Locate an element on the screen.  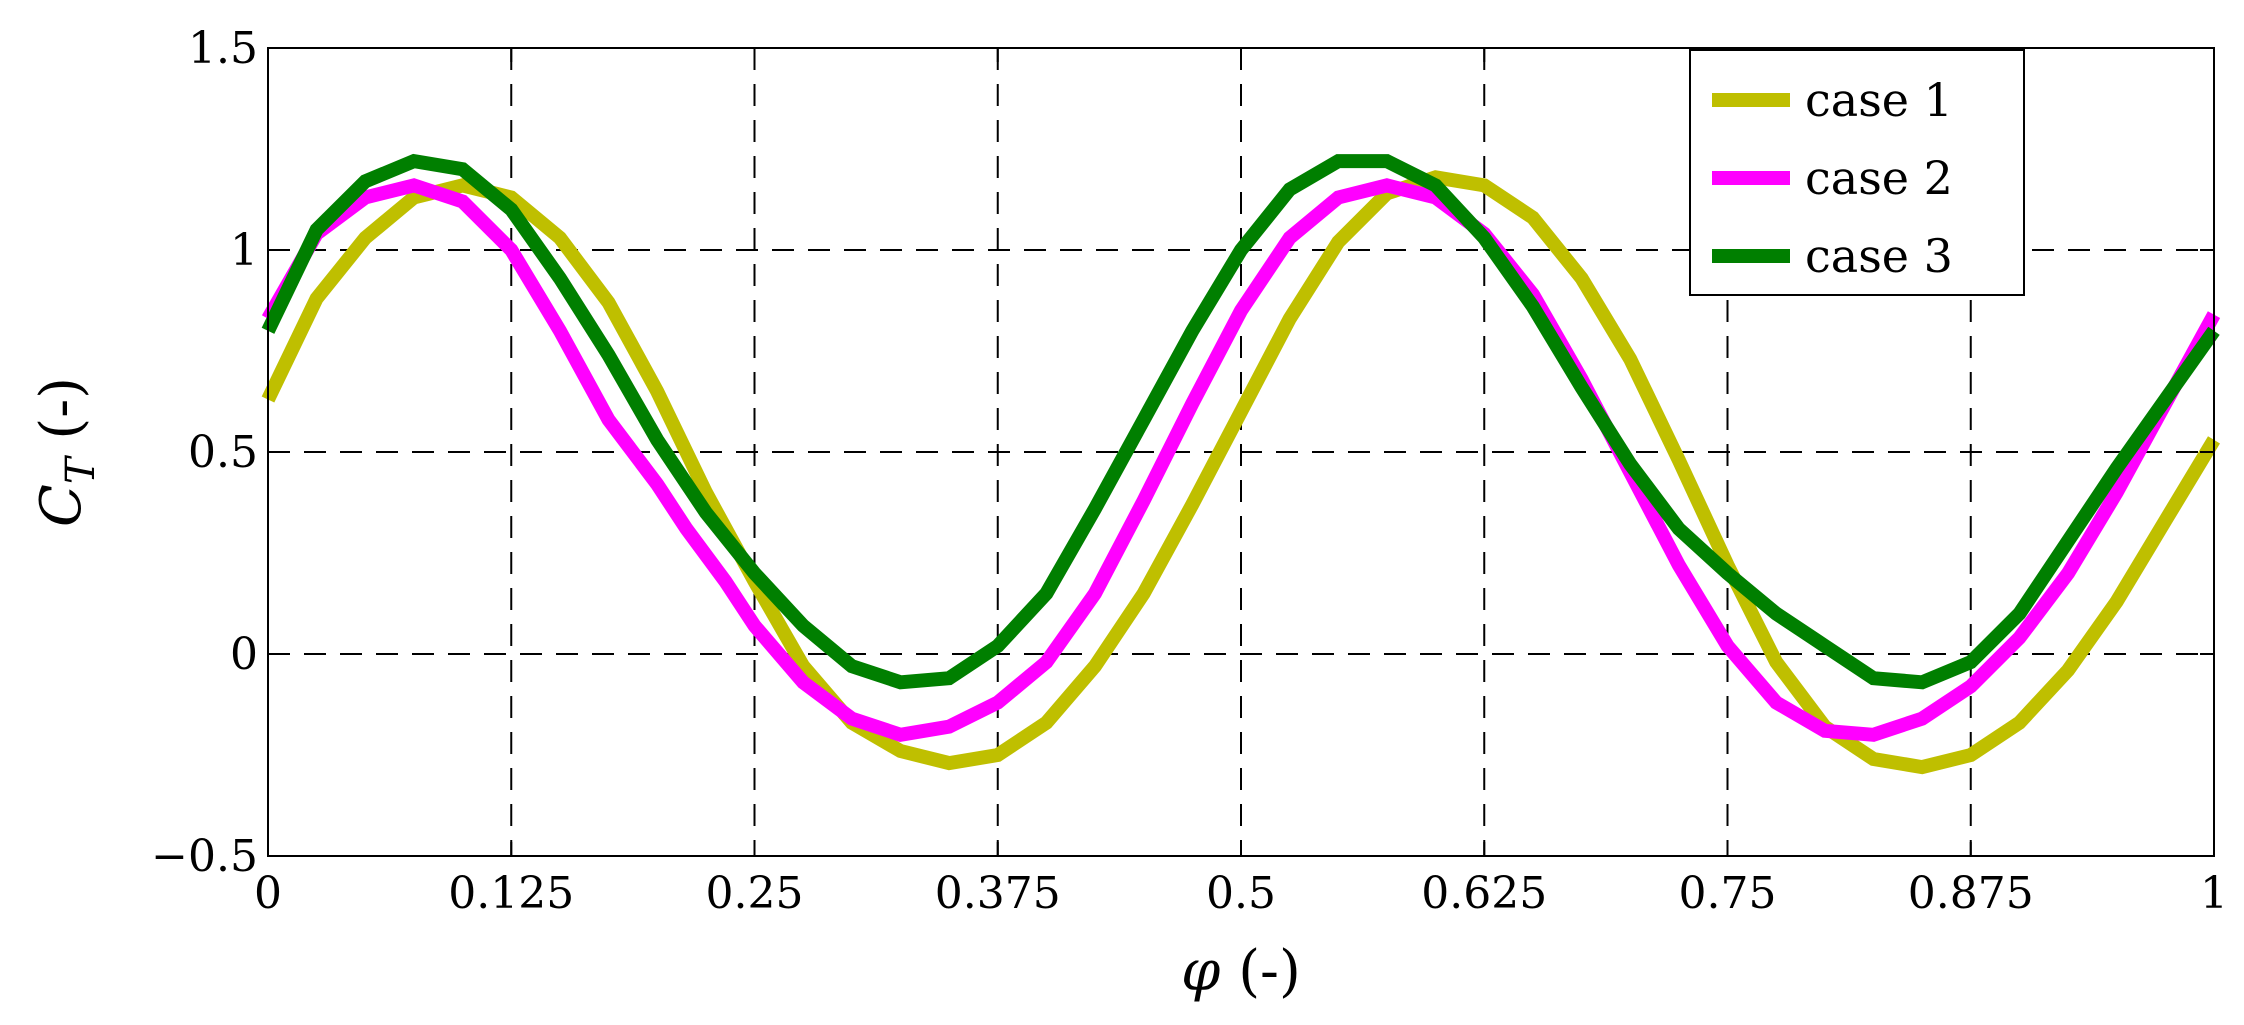
legend: case 1 case 2 case 3 is located at coordinates (1857, 172).